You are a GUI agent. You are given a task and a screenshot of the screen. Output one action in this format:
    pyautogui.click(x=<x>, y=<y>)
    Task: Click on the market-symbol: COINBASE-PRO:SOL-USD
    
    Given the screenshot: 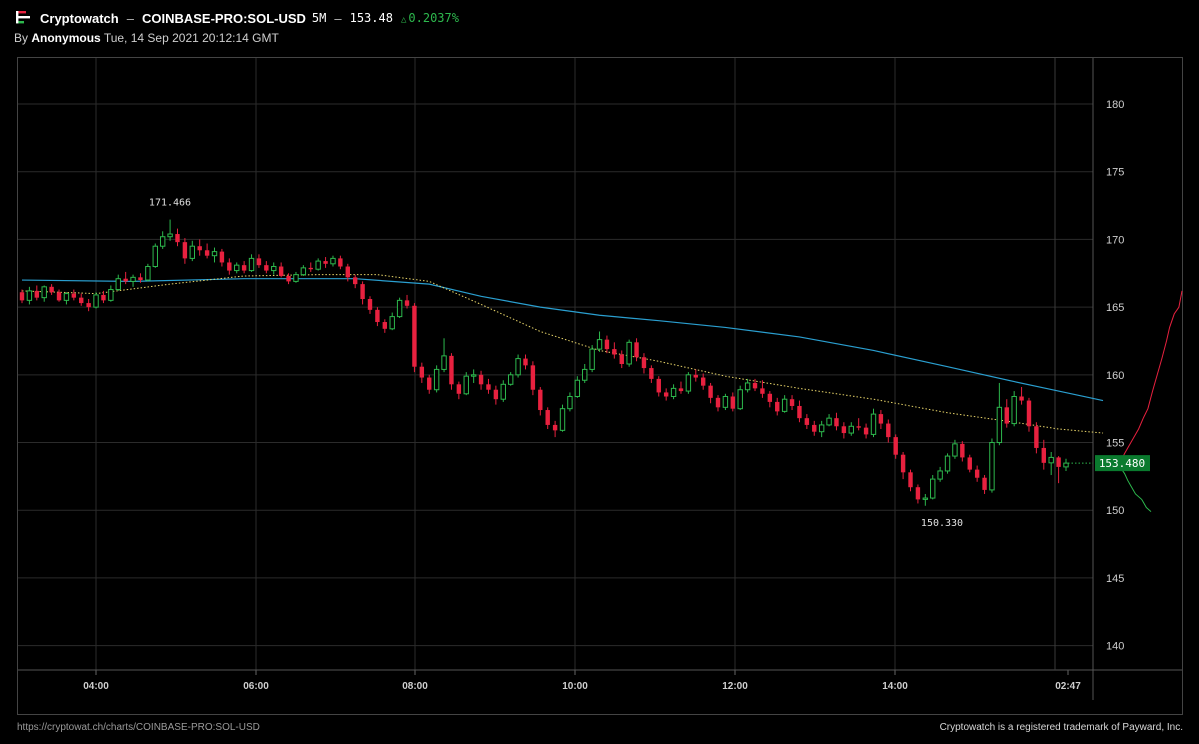 What is the action you would take?
    pyautogui.click(x=223, y=18)
    